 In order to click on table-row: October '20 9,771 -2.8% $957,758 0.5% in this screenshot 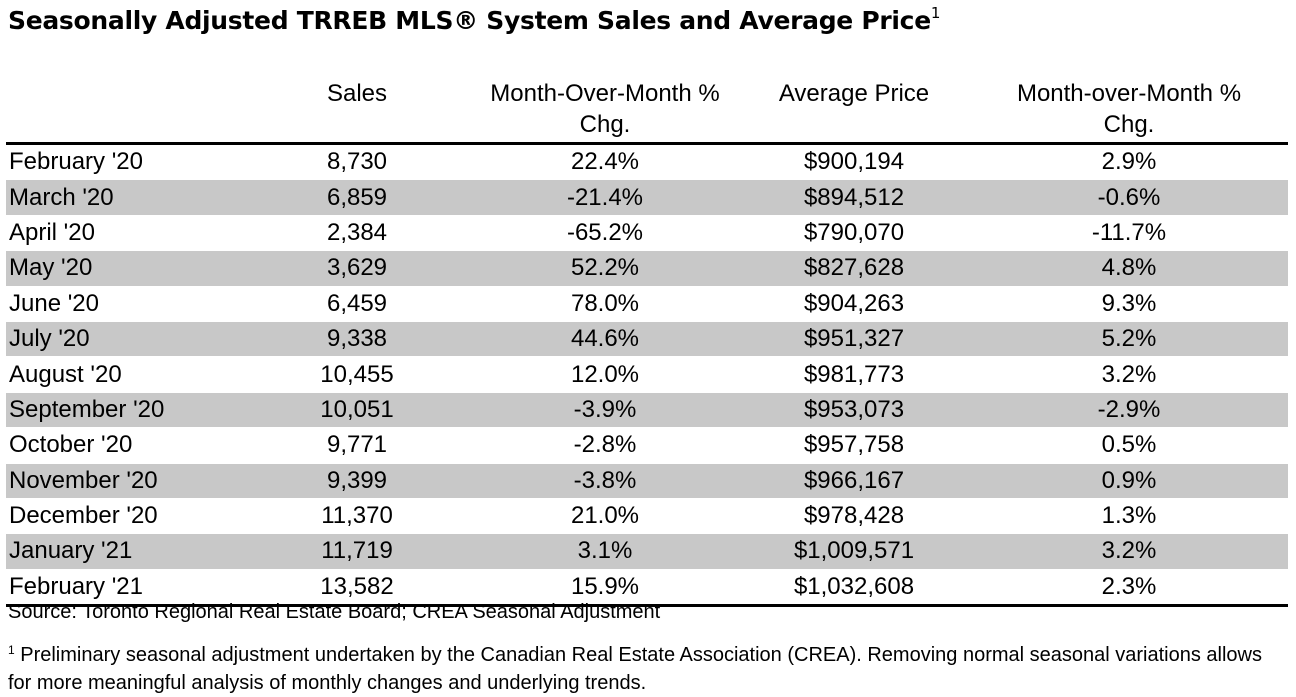, I will do `click(647, 445)`.